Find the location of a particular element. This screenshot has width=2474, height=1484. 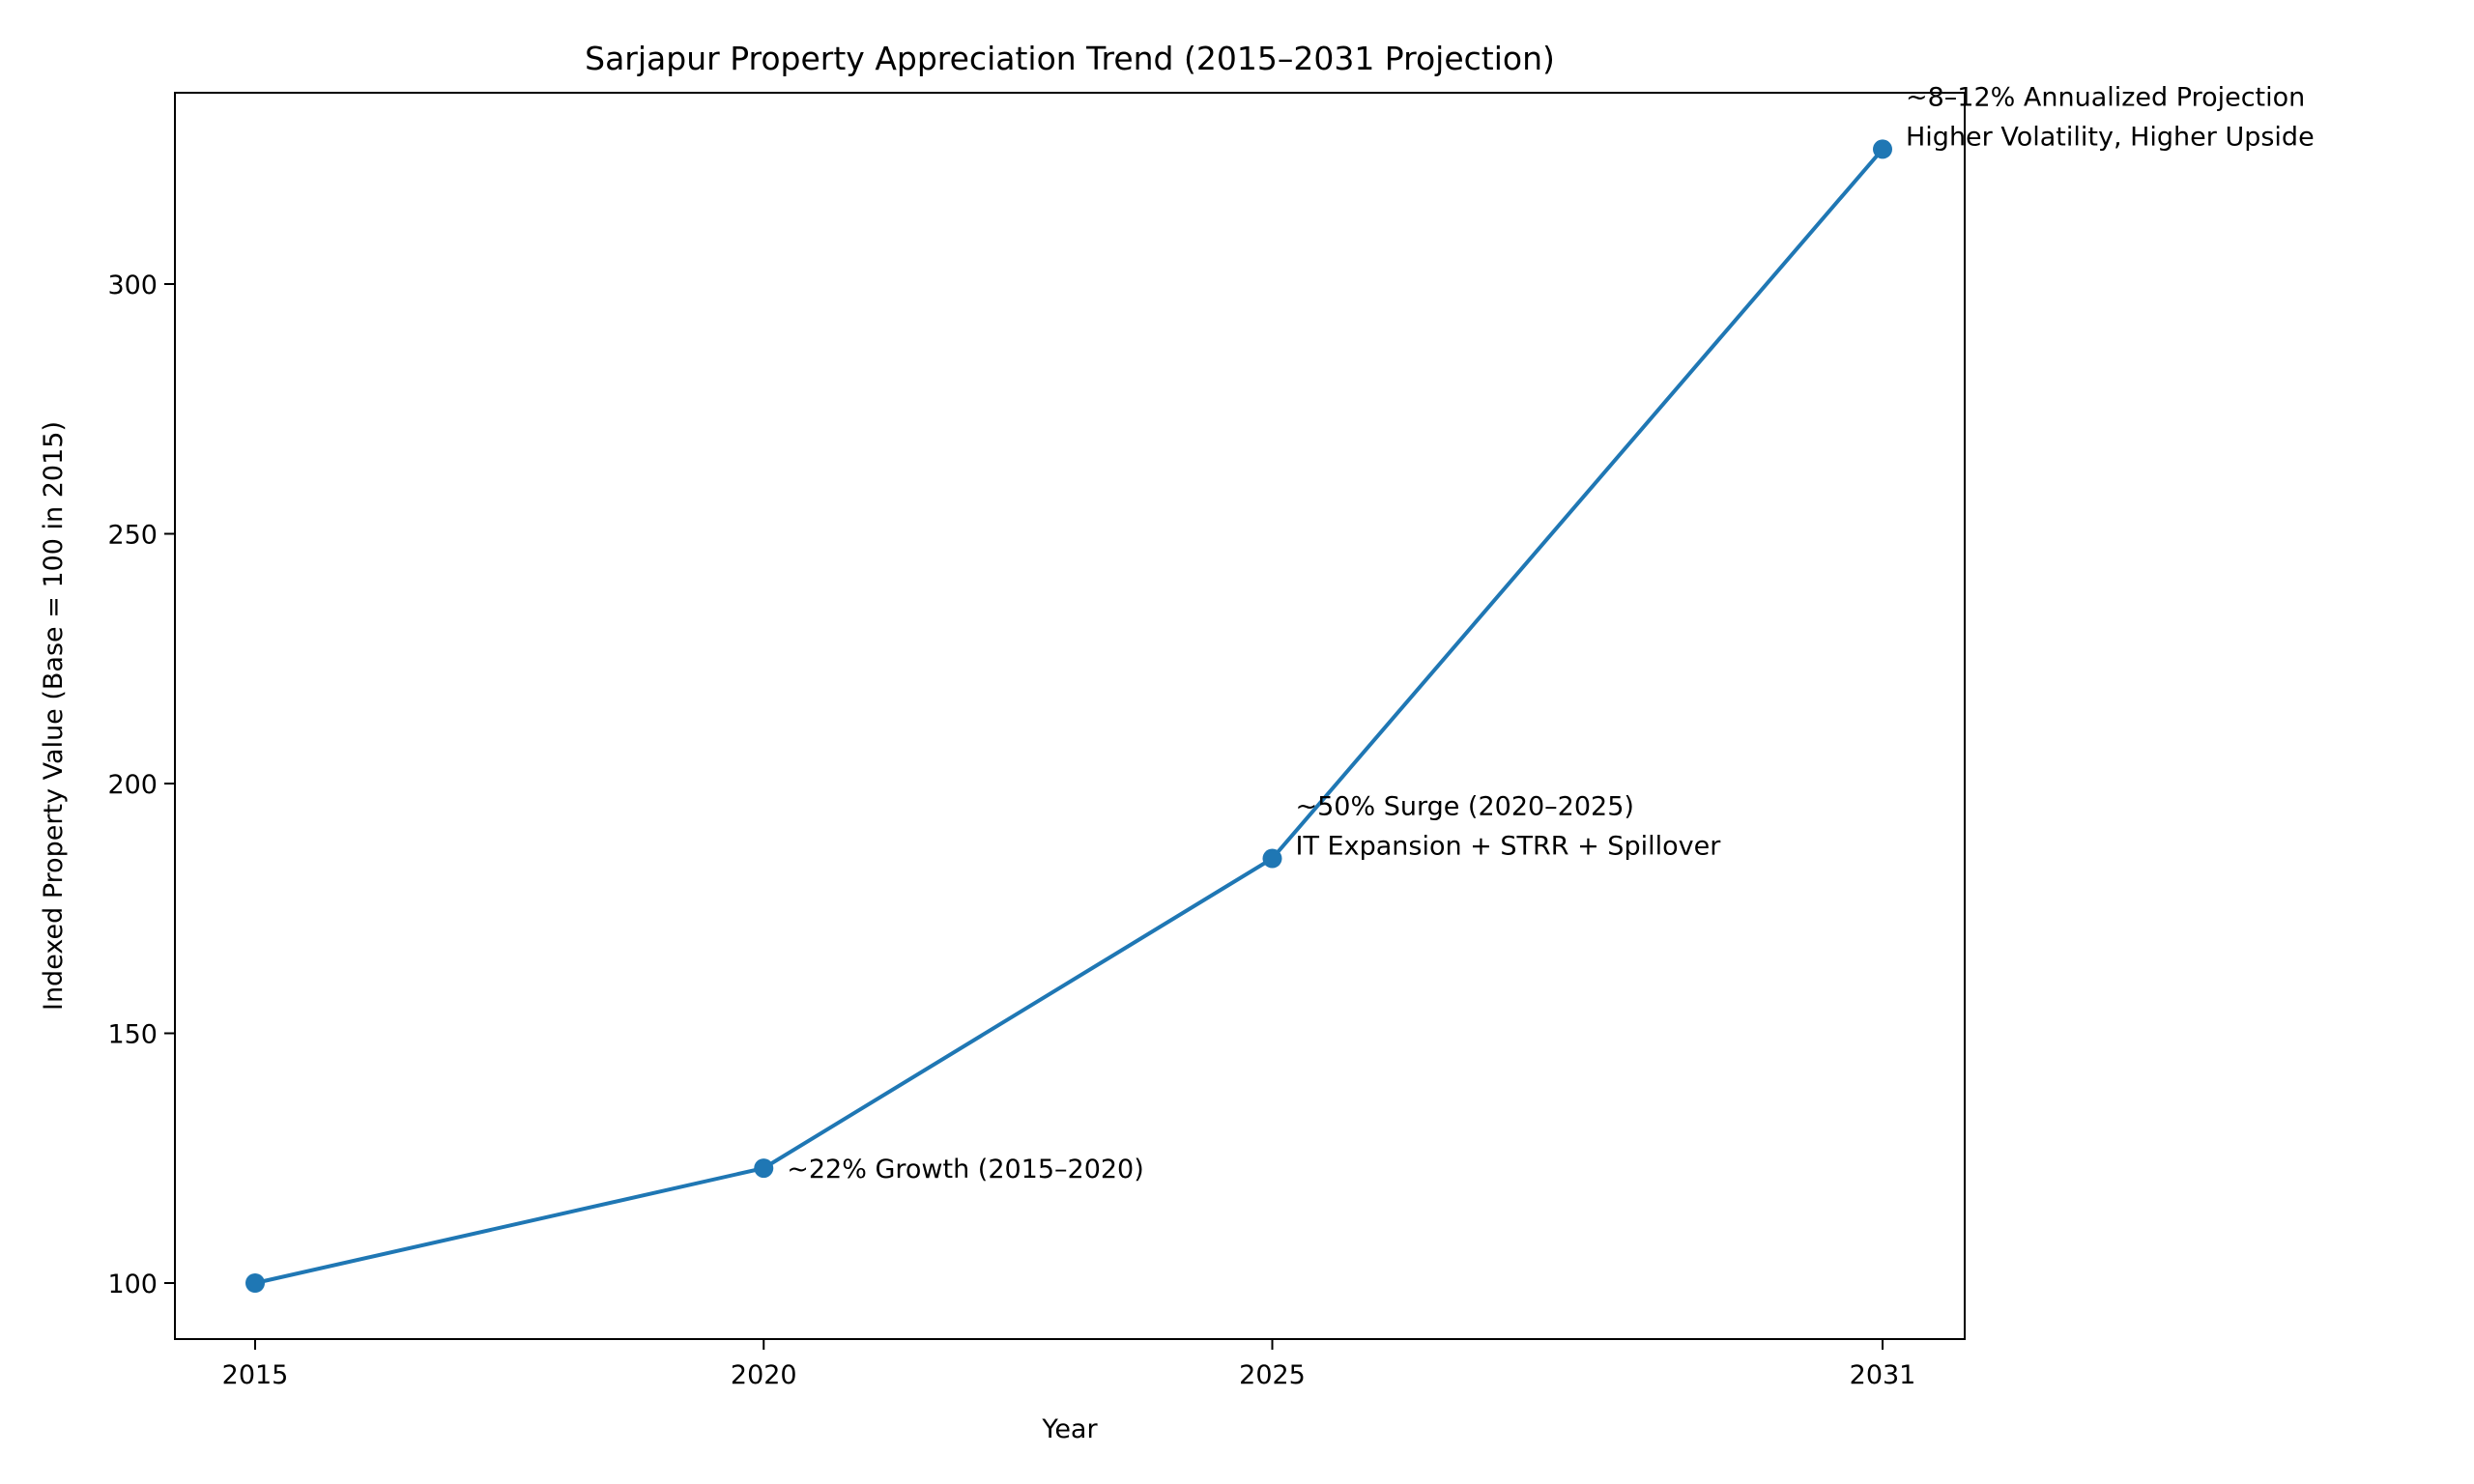

annotation-text: IT Expansion + STRR + Spillover is located at coordinates (1509, 847).